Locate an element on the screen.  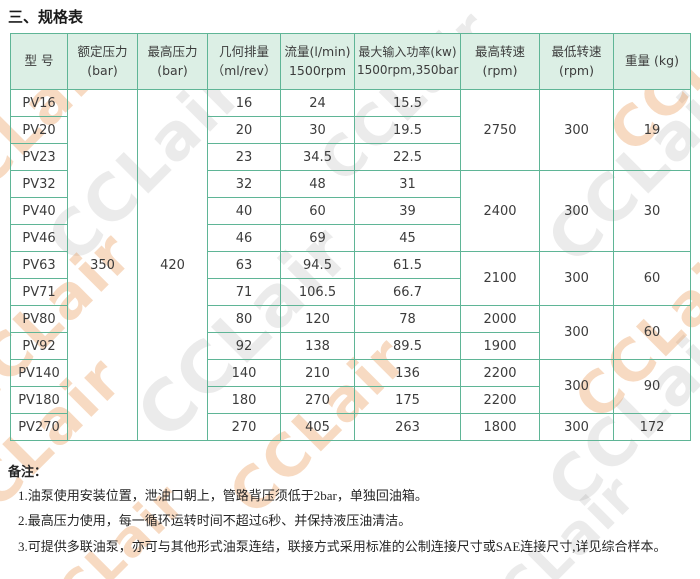
table-row: PV180 180 270 175 2200 is located at coordinates (350, 400).